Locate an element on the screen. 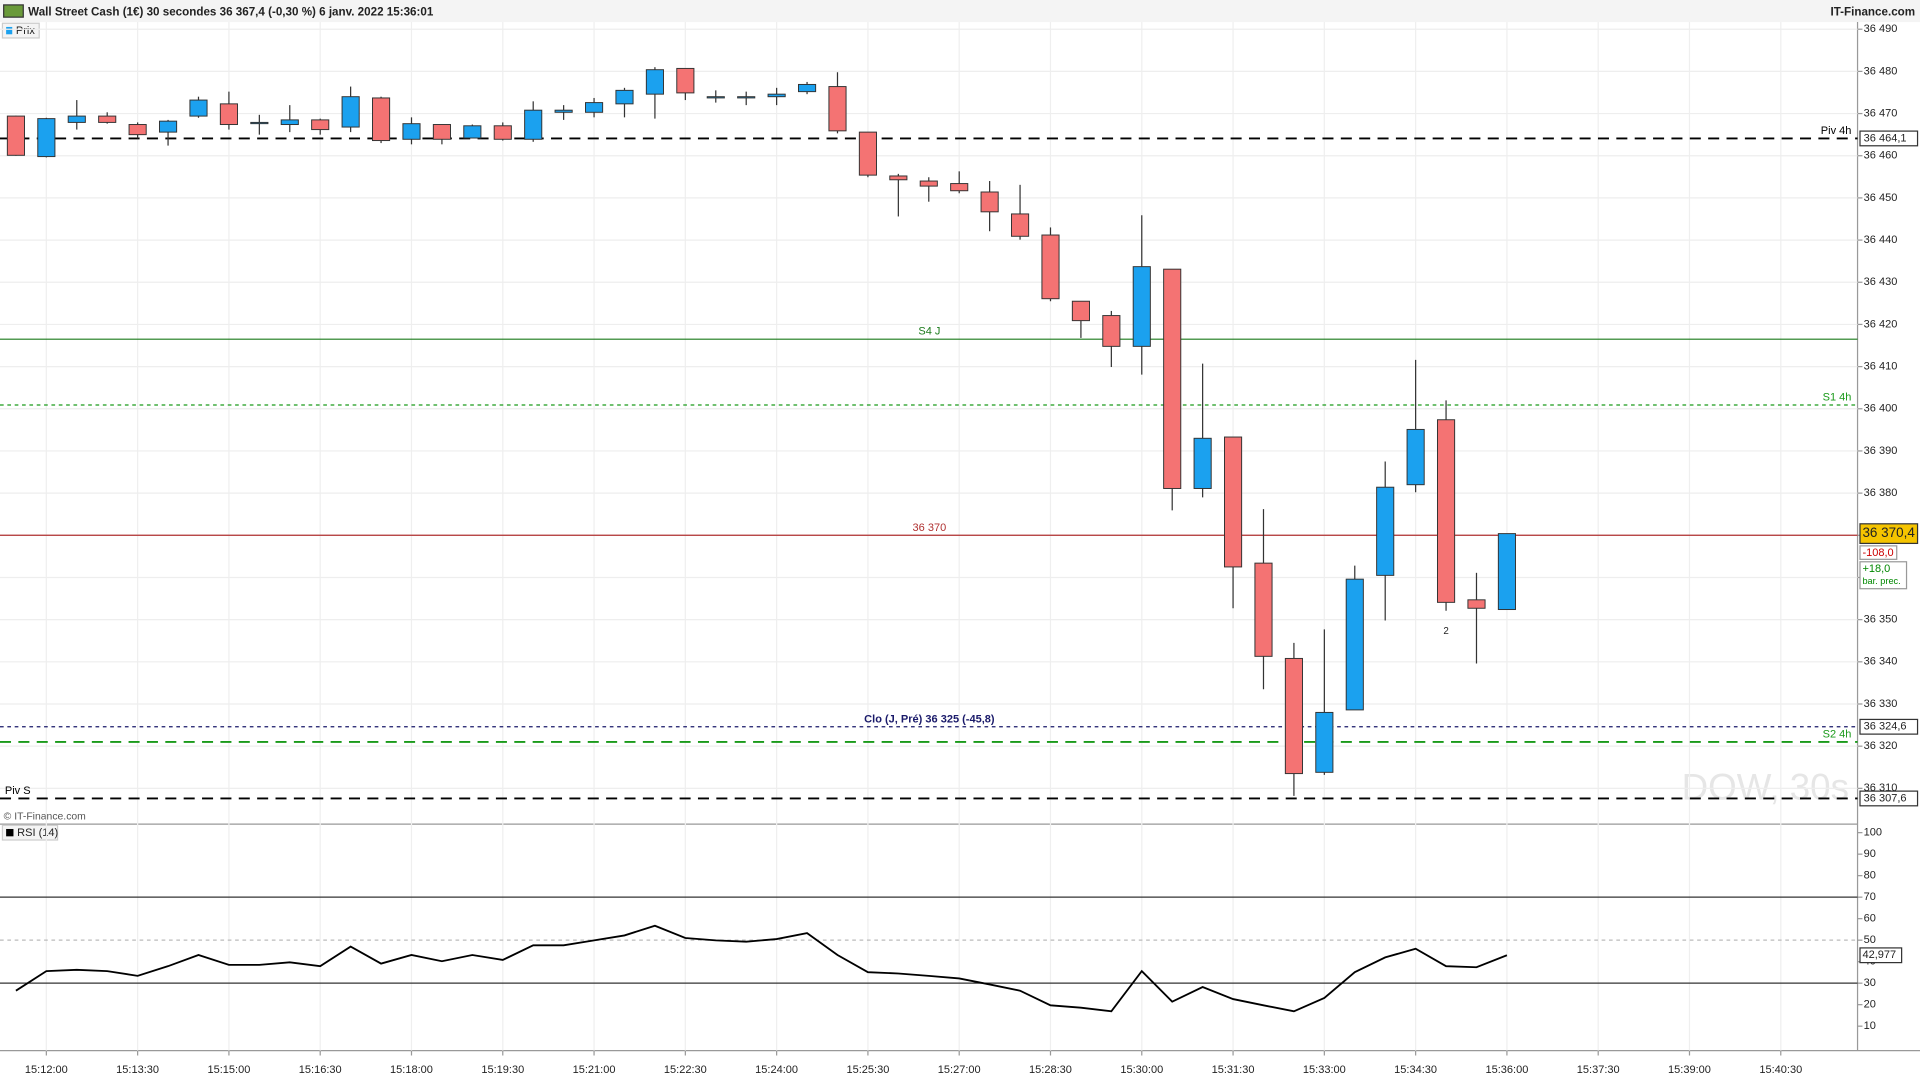 The height and width of the screenshot is (1080, 1920). rsi-last-label: 42,977 is located at coordinates (1879, 955).